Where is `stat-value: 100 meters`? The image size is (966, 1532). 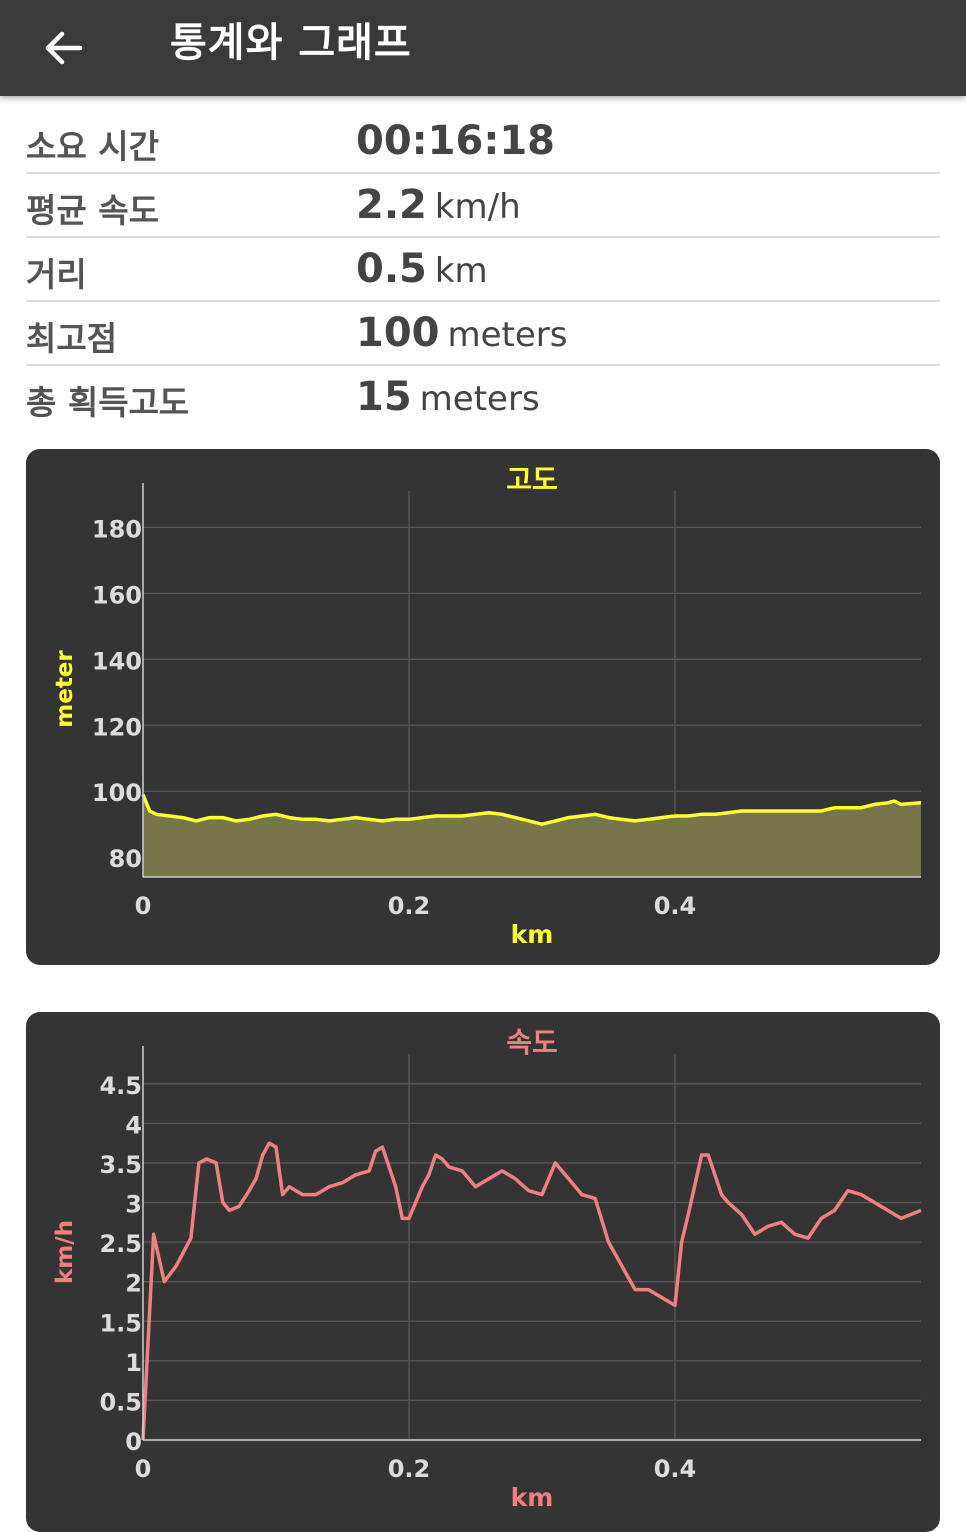 stat-value: 100 meters is located at coordinates (461, 333).